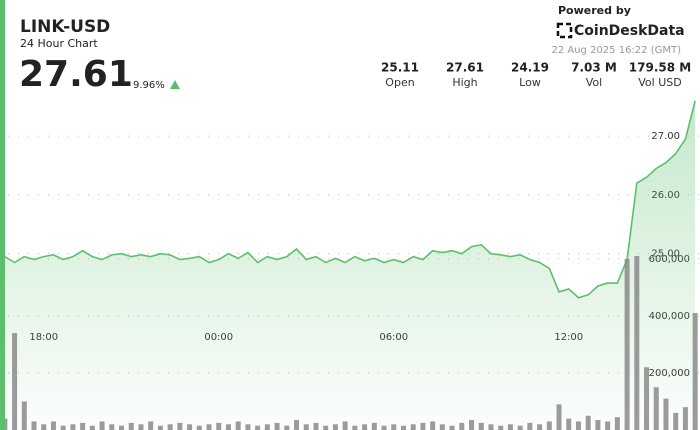 Image resolution: width=700 pixels, height=430 pixels. I want to click on brand: CoinDeskData, so click(629, 31).